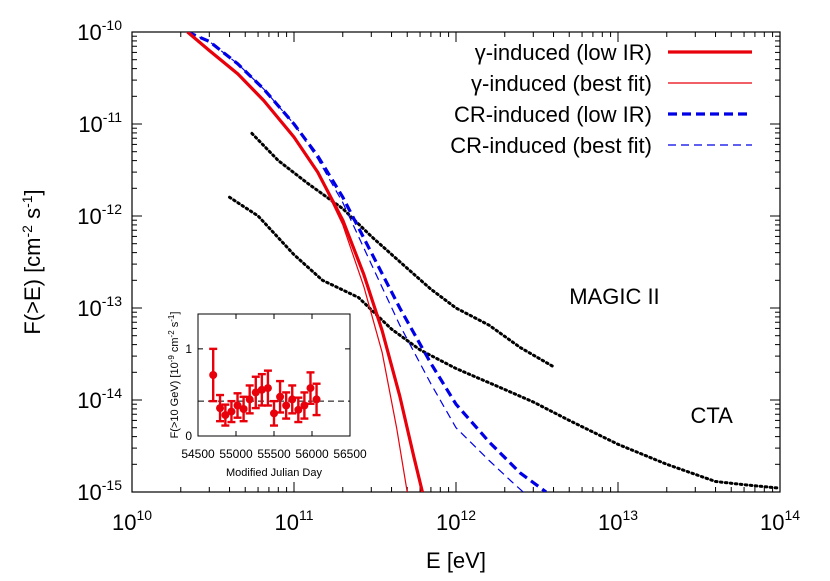  Describe the element at coordinates (32, 216) in the screenshot. I see `y-axis-label-part-b: s` at that location.